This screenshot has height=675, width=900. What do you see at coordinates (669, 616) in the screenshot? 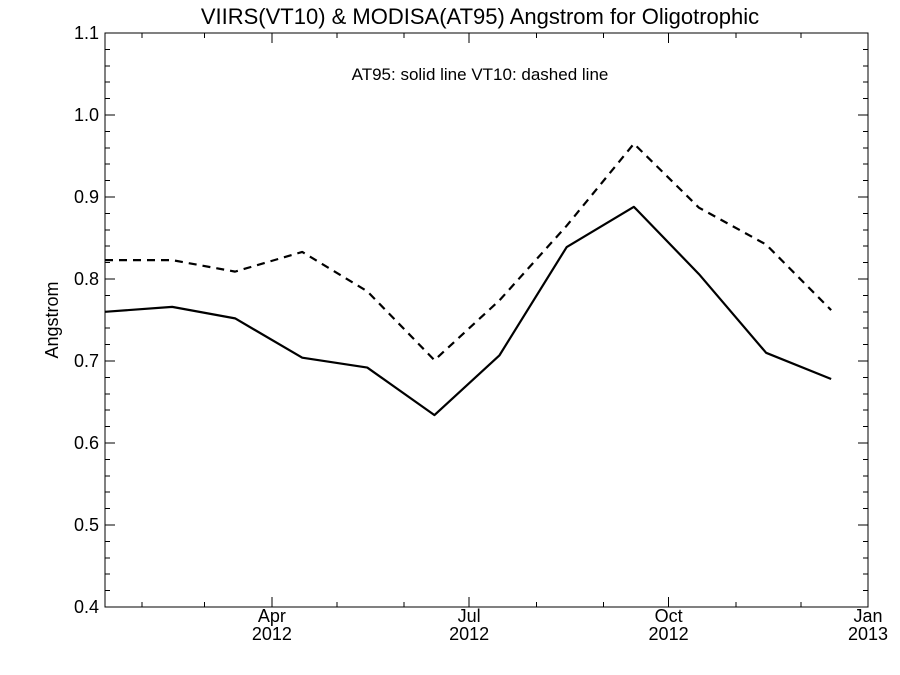
I see `x-tick-month-label: Oct` at bounding box center [669, 616].